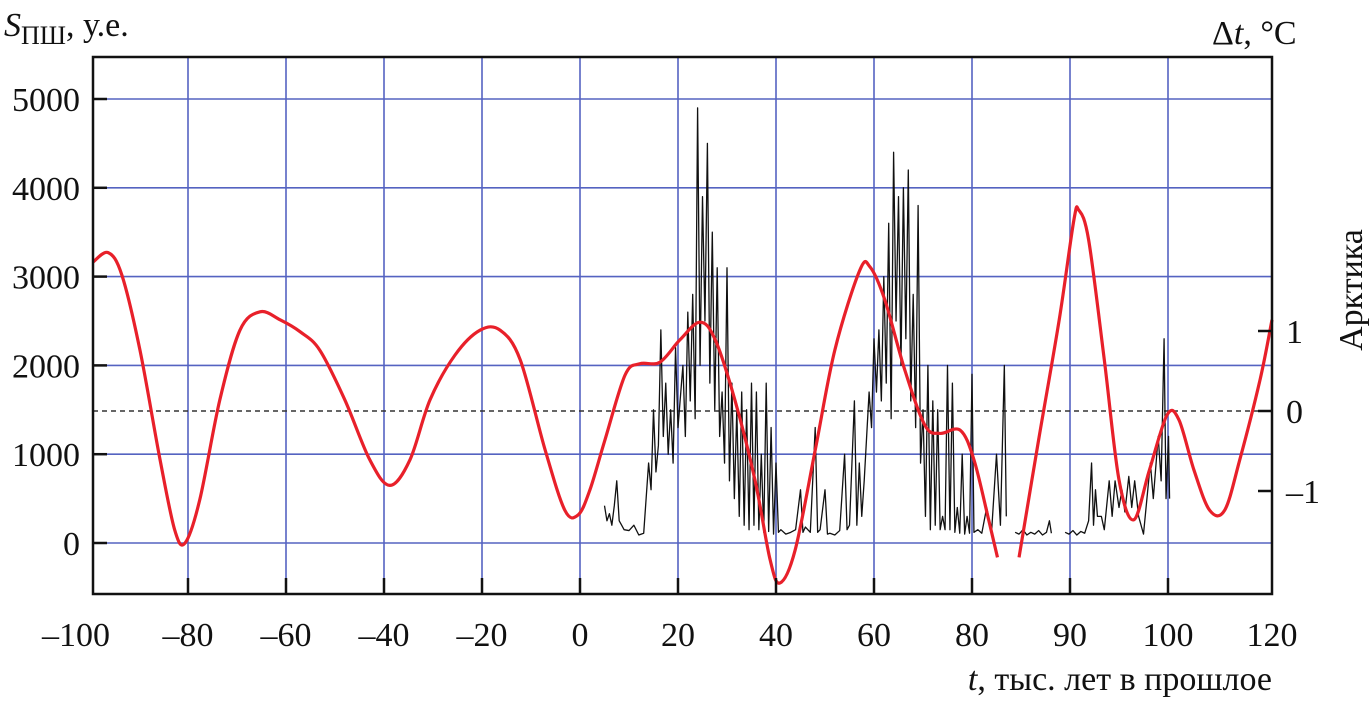  Describe the element at coordinates (1302, 492) in the screenshot. I see `right-tick-label: –1` at that location.